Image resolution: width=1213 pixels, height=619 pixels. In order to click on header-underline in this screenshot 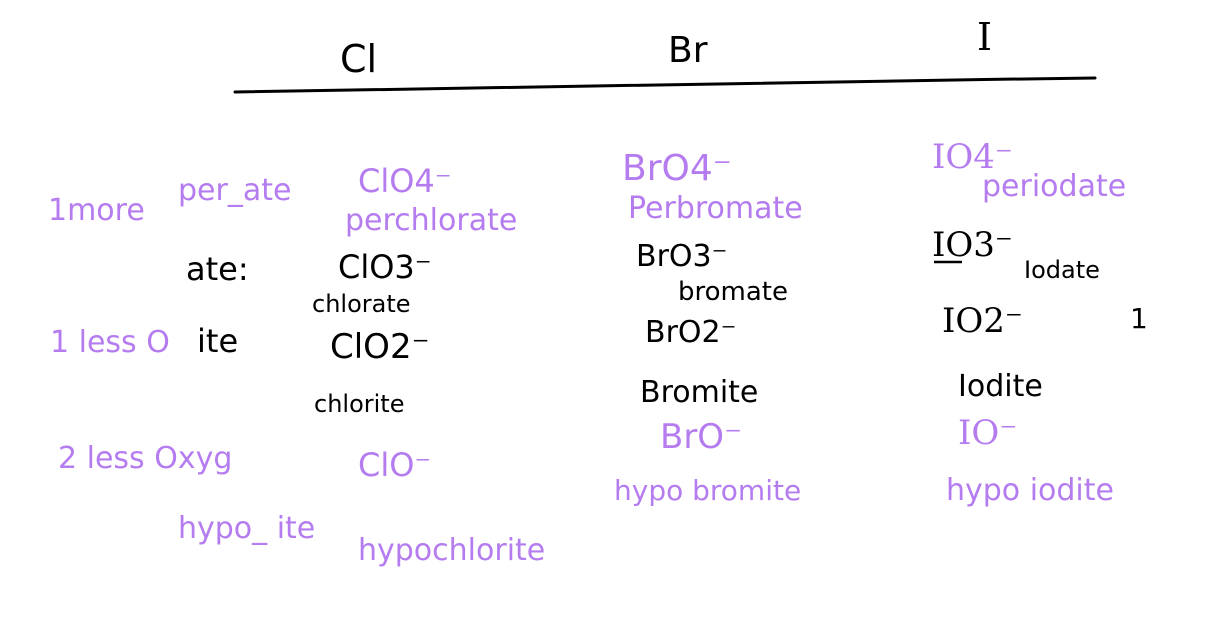, I will do `click(665, 85)`.